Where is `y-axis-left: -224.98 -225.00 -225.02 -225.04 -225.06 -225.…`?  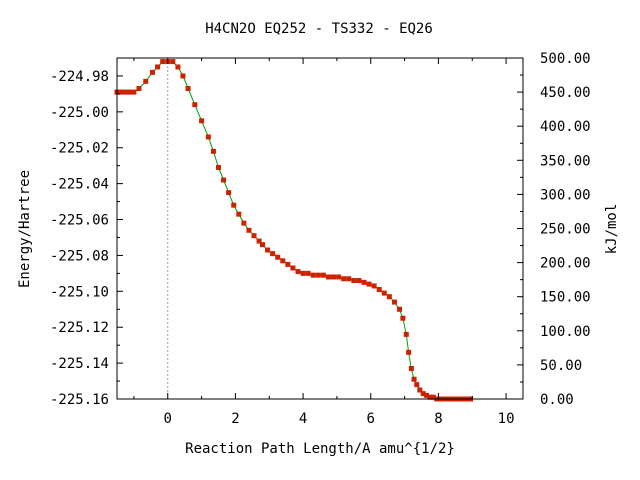
y-axis-left: -224.98 -225.00 -225.02 -225.04 -225.06 -225.… is located at coordinates (86, 238).